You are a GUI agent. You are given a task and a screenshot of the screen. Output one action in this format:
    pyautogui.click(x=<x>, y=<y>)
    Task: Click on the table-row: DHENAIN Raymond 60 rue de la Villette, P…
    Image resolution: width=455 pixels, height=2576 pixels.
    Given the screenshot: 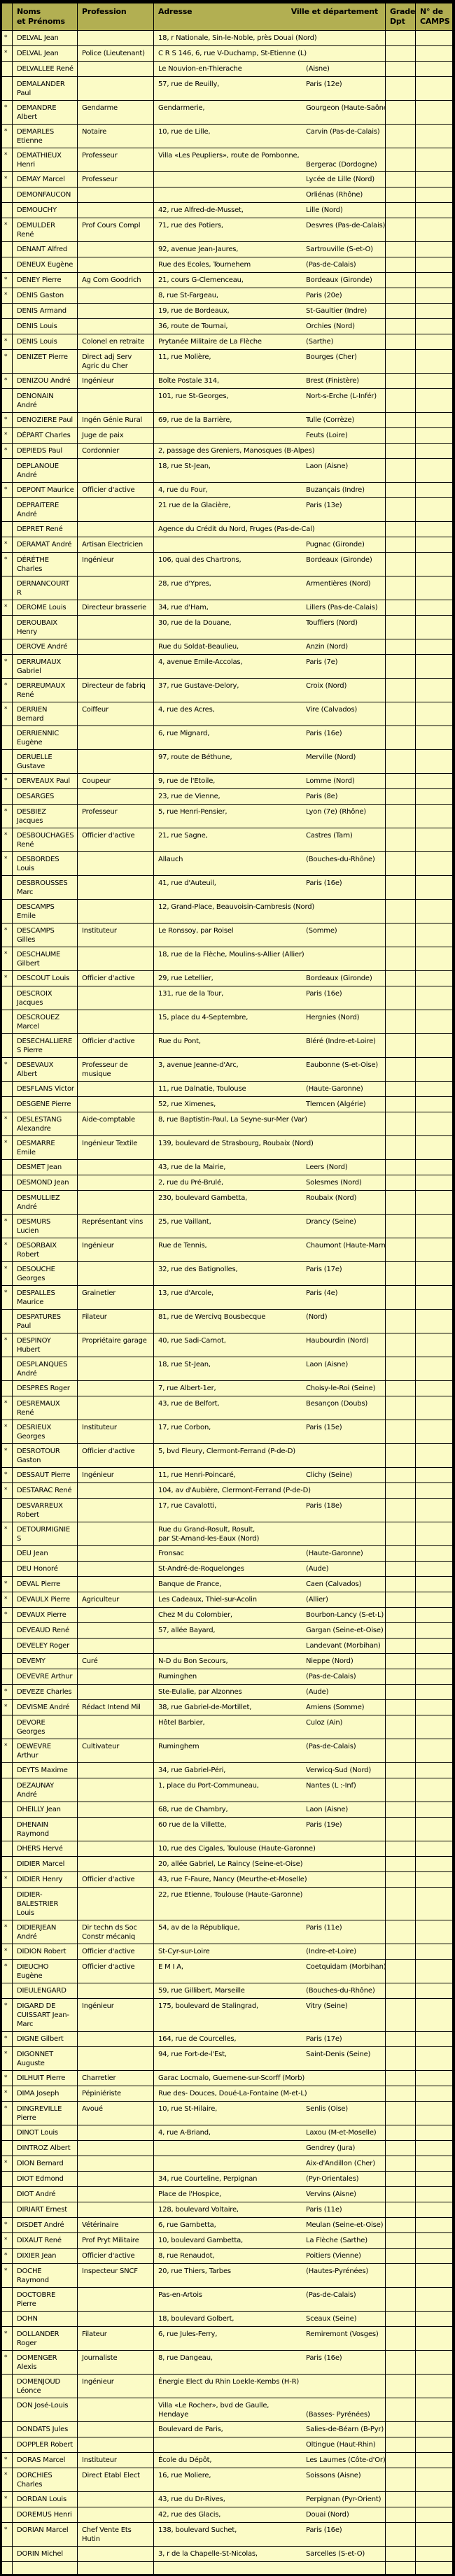 What is the action you would take?
    pyautogui.click(x=227, y=1829)
    